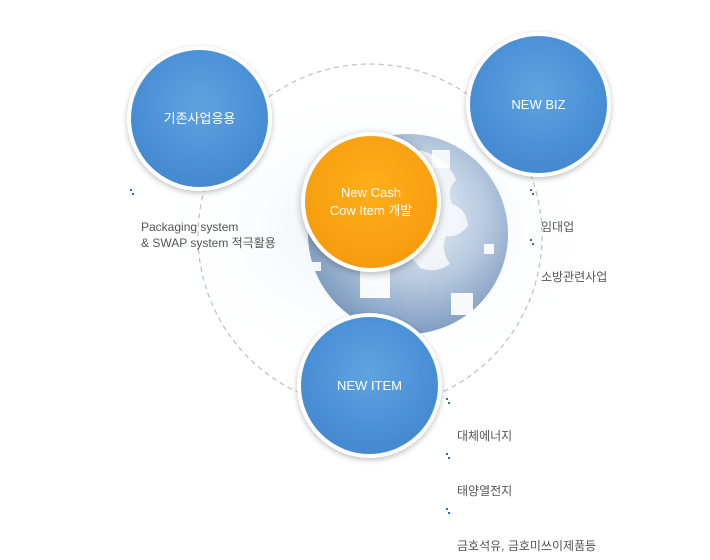 The width and height of the screenshot is (710, 560). What do you see at coordinates (485, 491) in the screenshot?
I see `bullet-text: 태양열전지` at bounding box center [485, 491].